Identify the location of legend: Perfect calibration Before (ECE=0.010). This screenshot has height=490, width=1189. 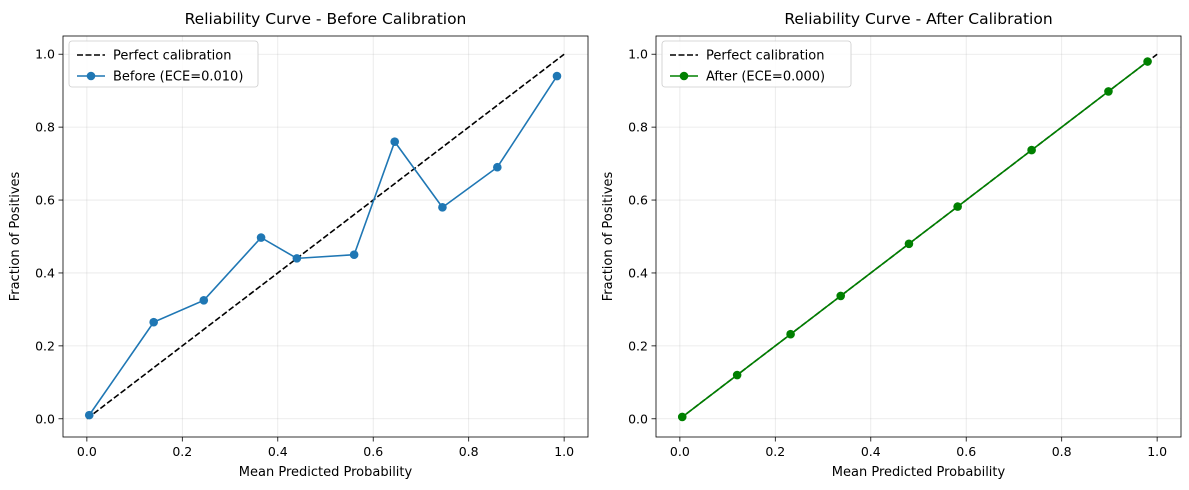
(163, 64).